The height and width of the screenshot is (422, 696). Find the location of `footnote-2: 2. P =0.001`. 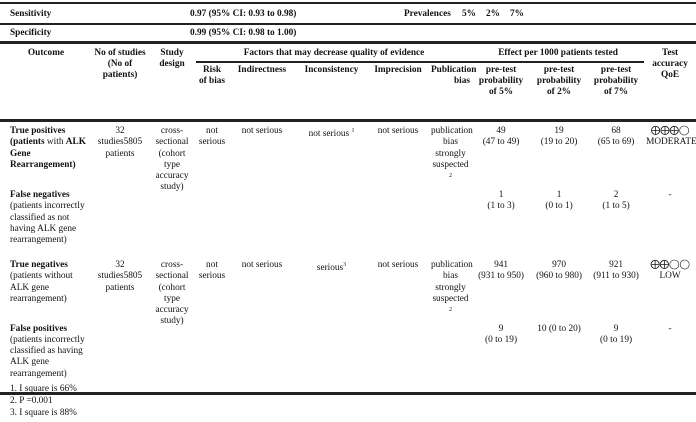

footnote-2: 2. P =0.001 is located at coordinates (31, 401).